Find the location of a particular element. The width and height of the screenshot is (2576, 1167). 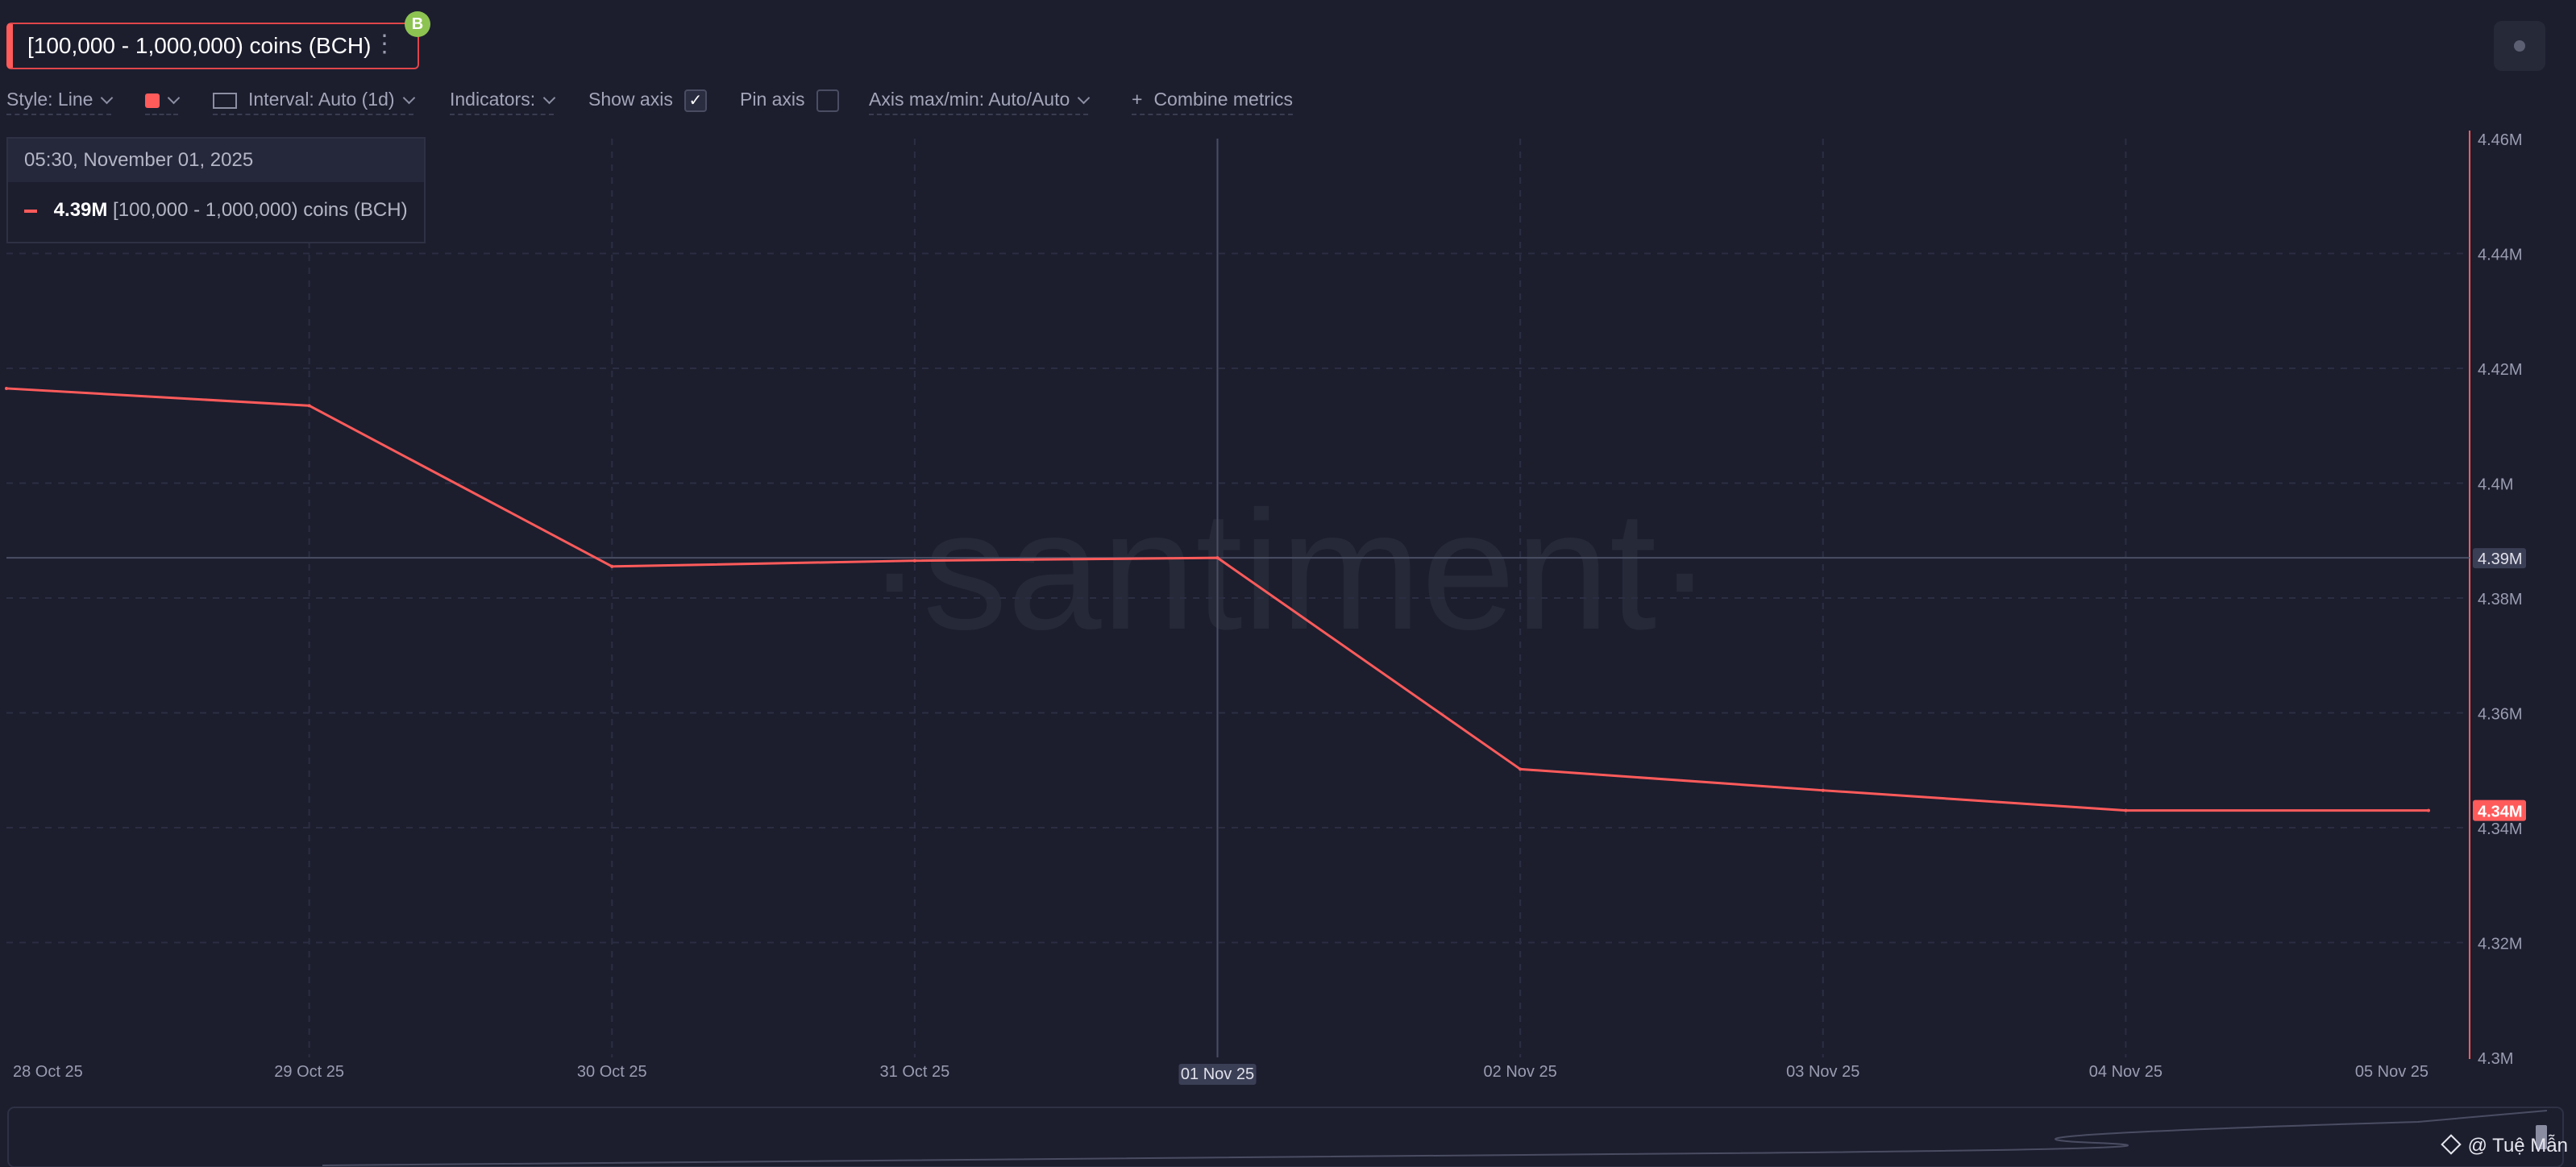

crosshair-x-label: 01 Nov 25 is located at coordinates (1217, 1074).